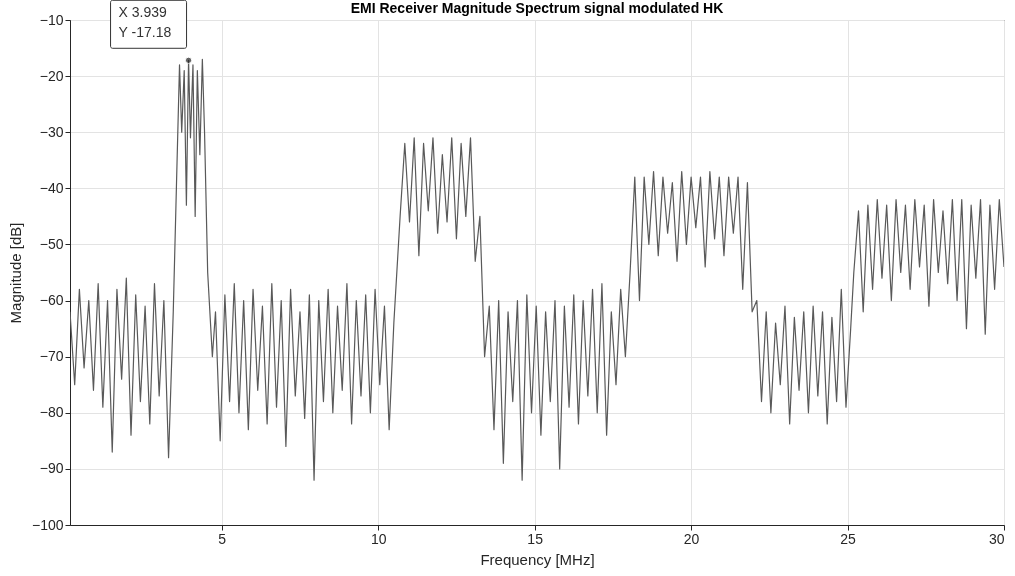  Describe the element at coordinates (51, 187) in the screenshot. I see `y-tick-label: −40` at that location.